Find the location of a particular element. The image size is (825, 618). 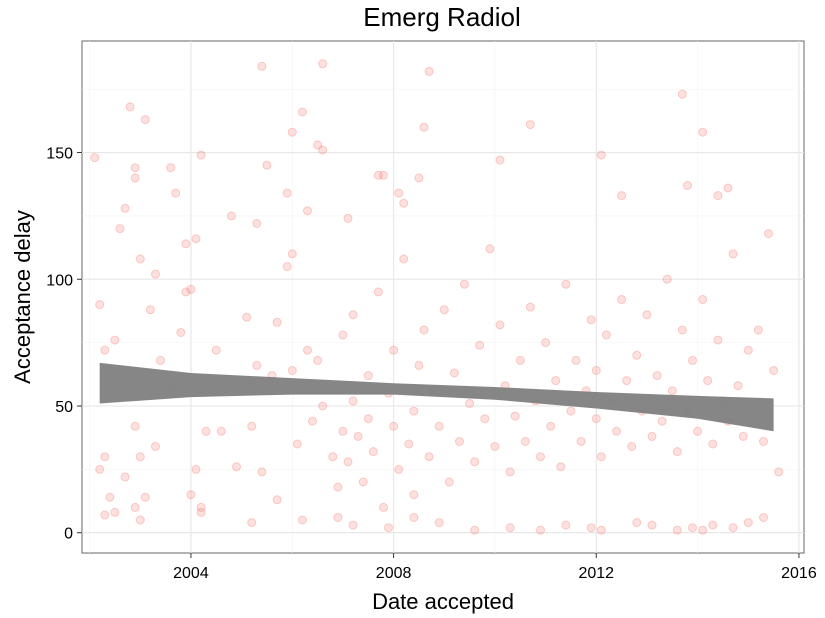

x-tick-label: 2012 is located at coordinates (596, 573).